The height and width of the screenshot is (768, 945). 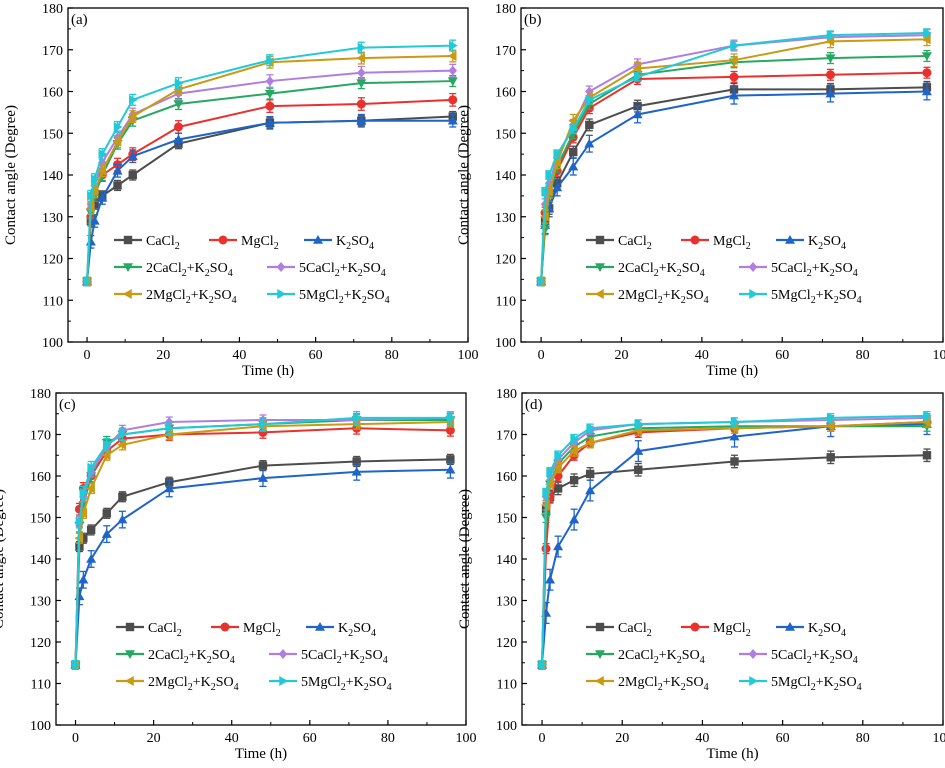 I want to click on legend-entry-K2SO4: K2SO4, so click(x=811, y=243).